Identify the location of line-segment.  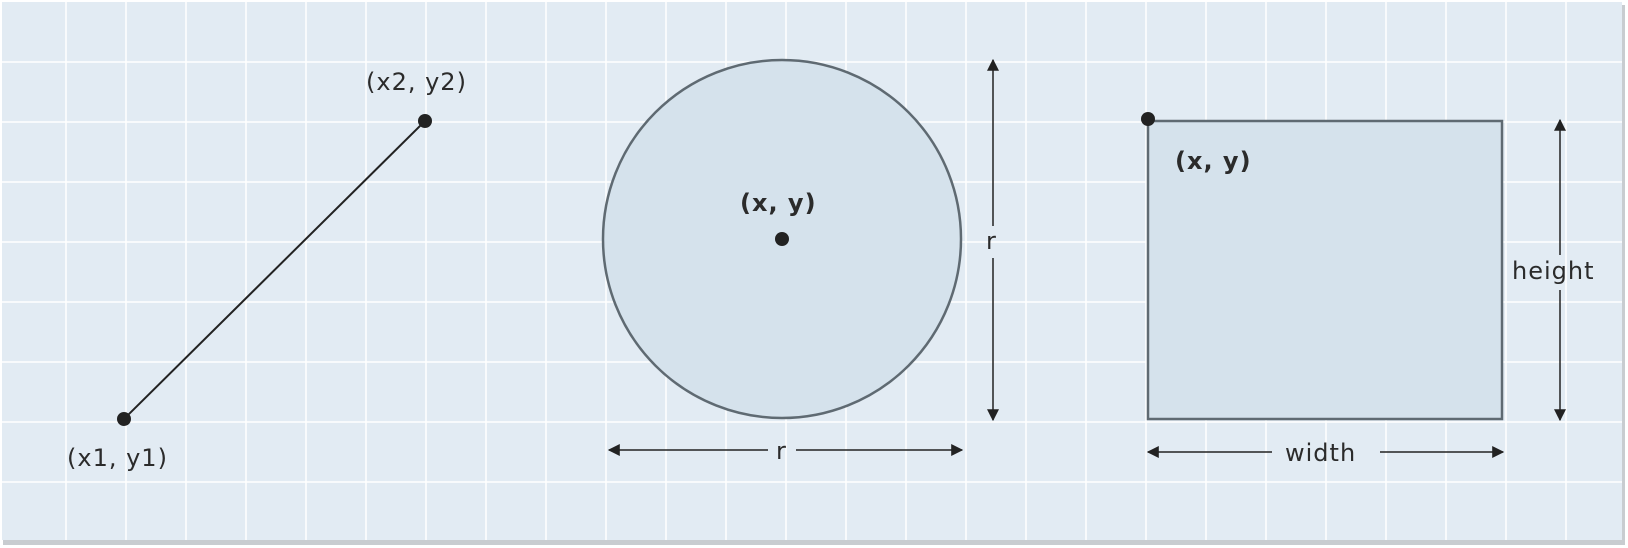
(274, 270).